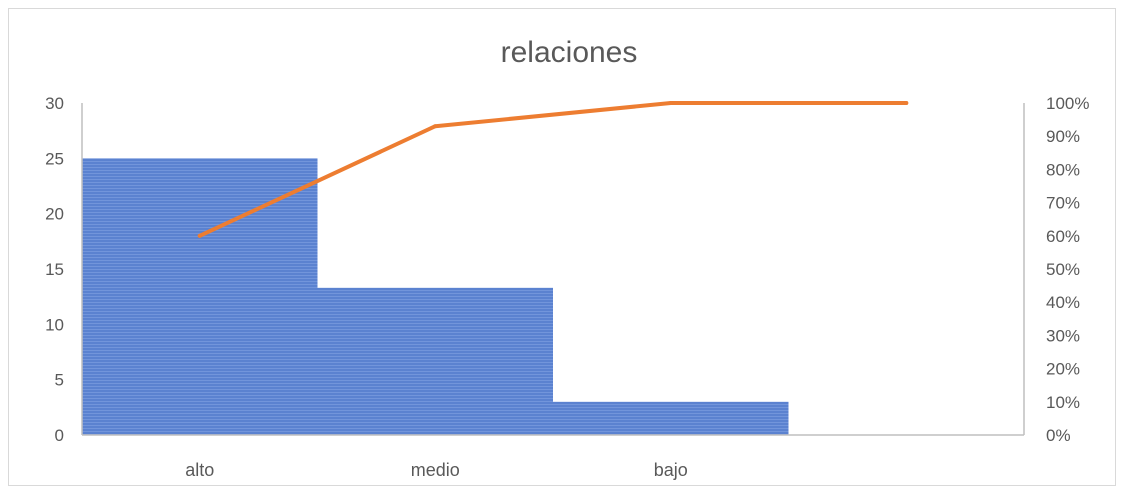 Image resolution: width=1127 pixels, height=495 pixels. Describe the element at coordinates (1058, 435) in the screenshot. I see `y2-tick-label: 0%` at that location.